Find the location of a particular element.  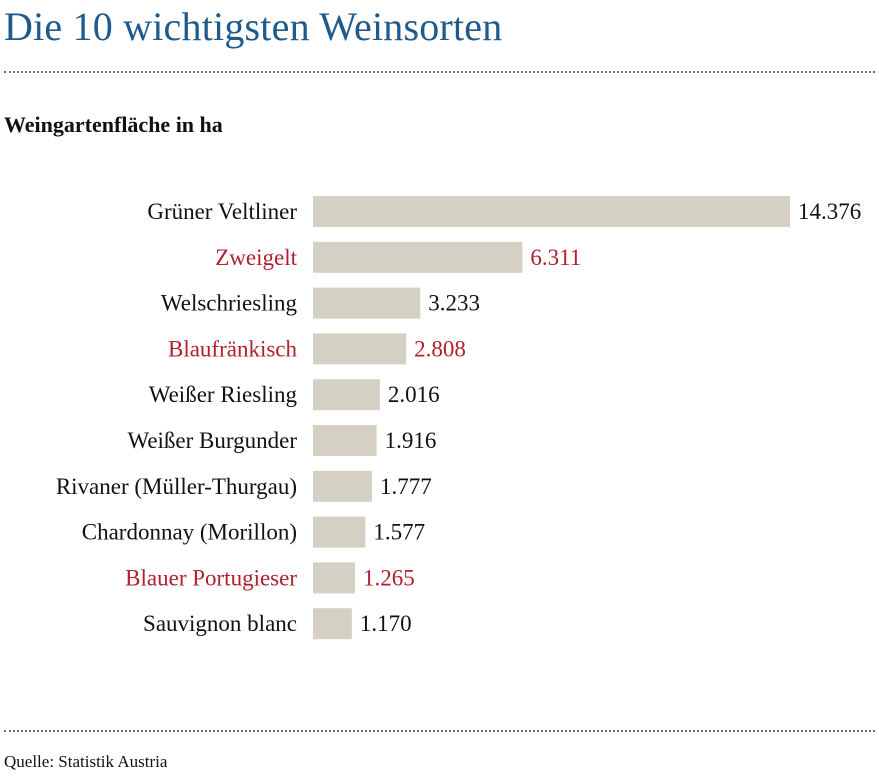

category-label: Rivaner (Müller-Thurgau) is located at coordinates (176, 486).